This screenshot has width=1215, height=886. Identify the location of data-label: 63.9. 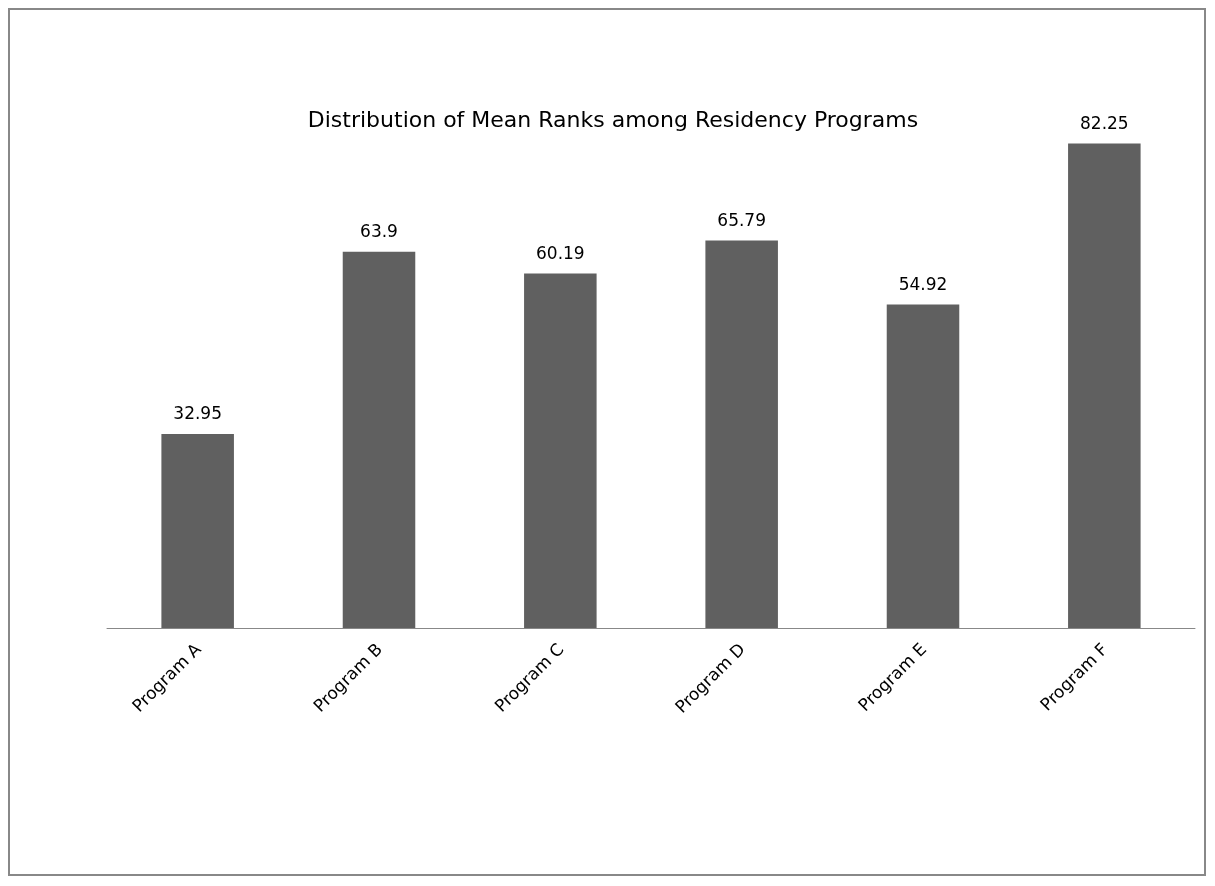
(379, 231).